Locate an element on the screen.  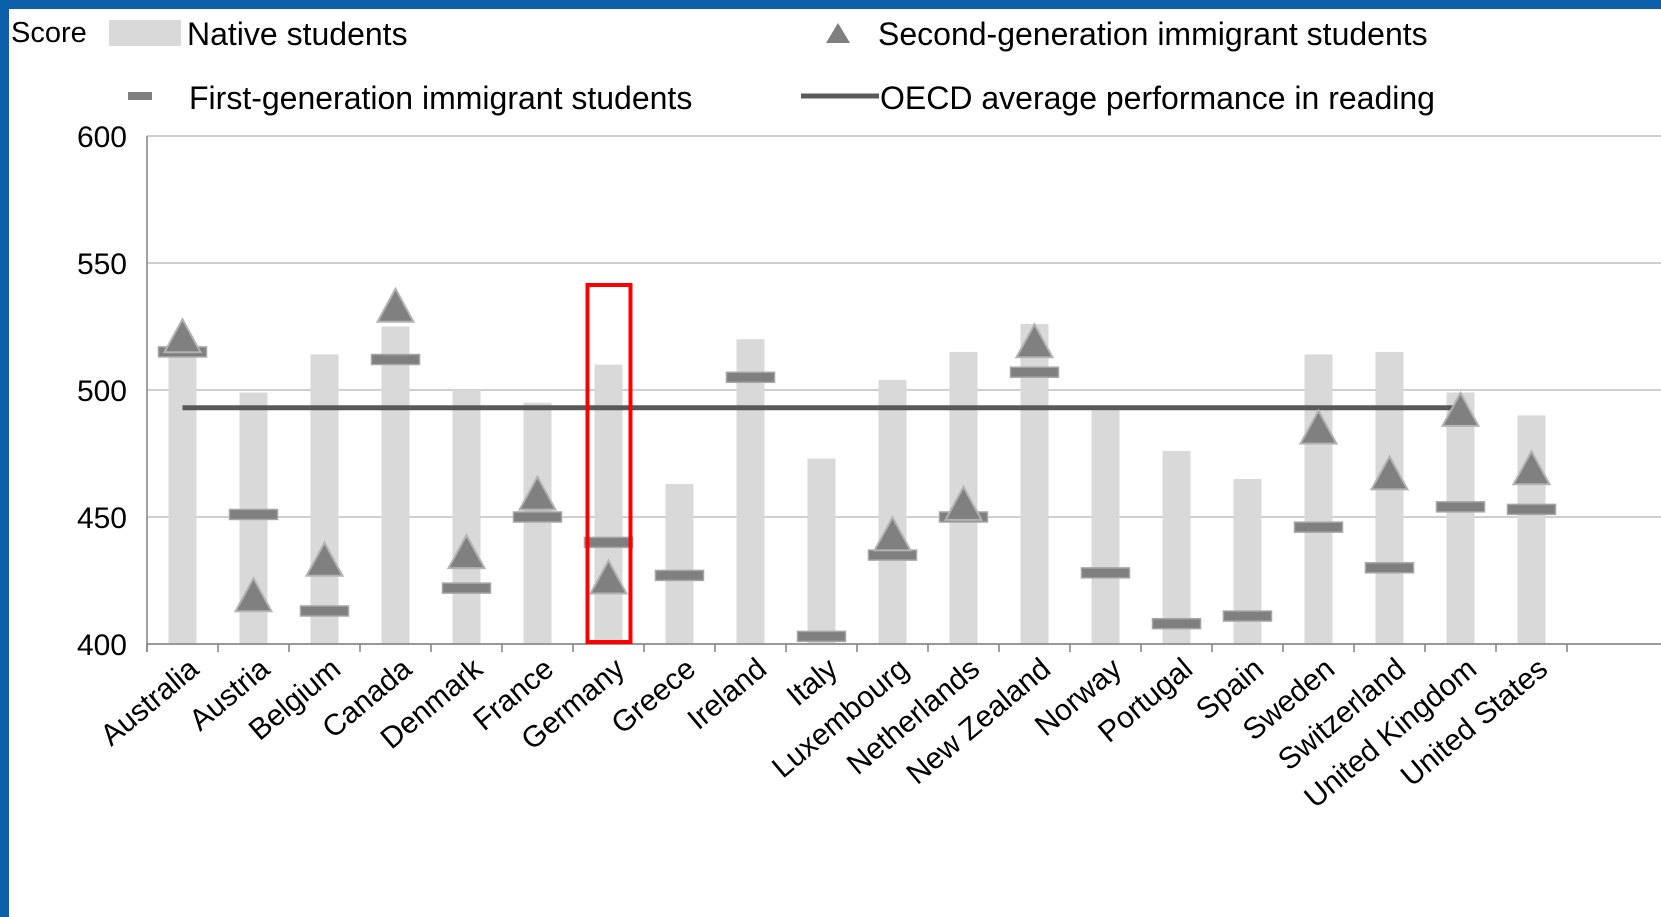
legend-swatch-native is located at coordinates (145, 33).